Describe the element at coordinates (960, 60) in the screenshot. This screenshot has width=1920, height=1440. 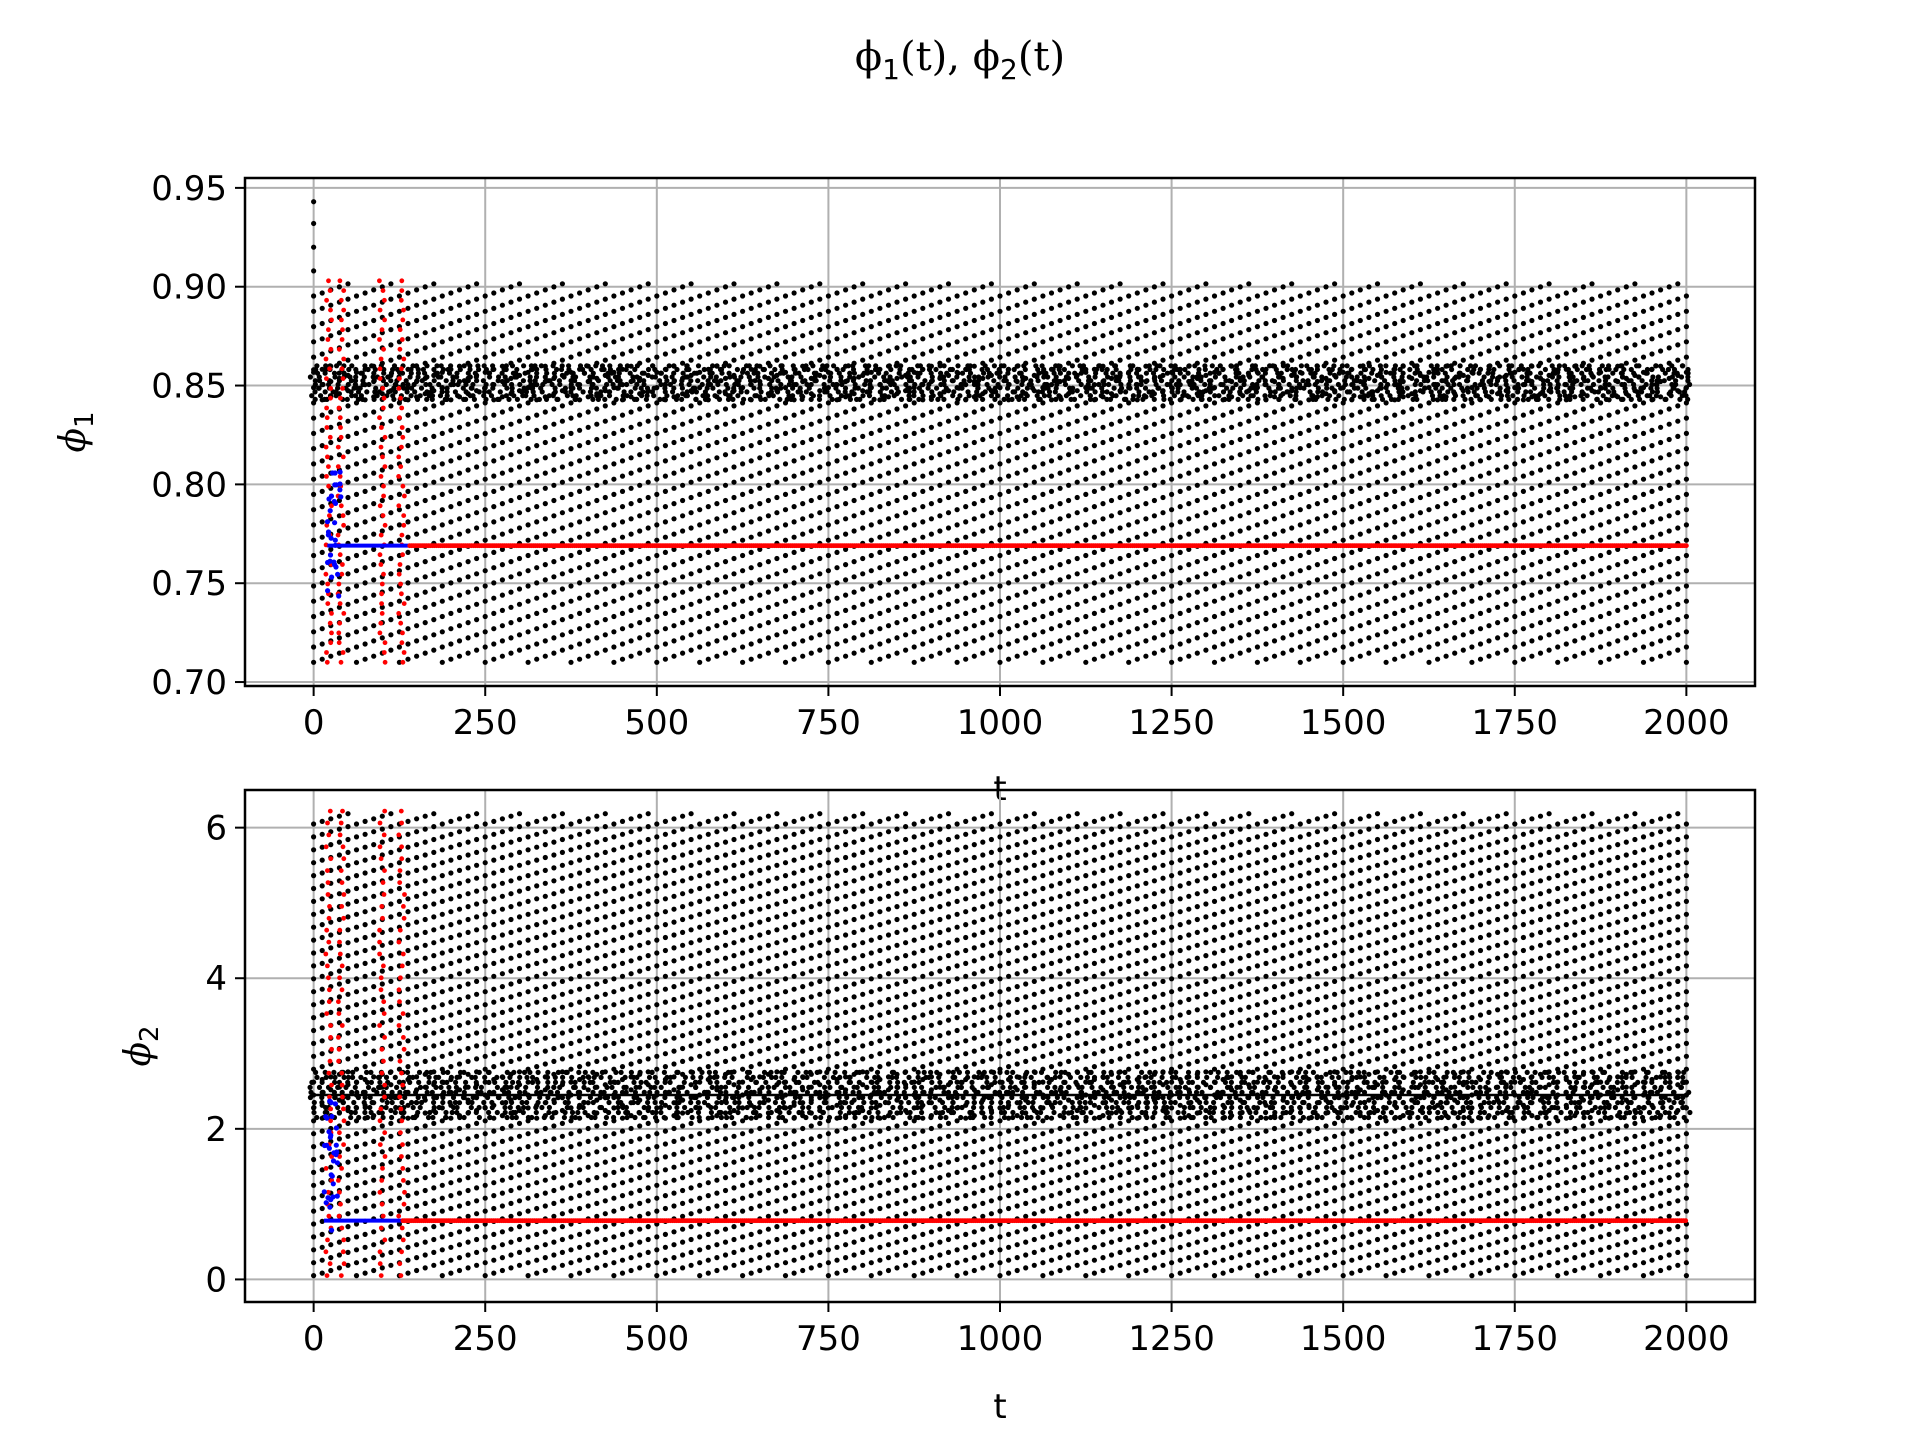
I see `figure-title: ϕ1(t), ϕ2(t)` at that location.